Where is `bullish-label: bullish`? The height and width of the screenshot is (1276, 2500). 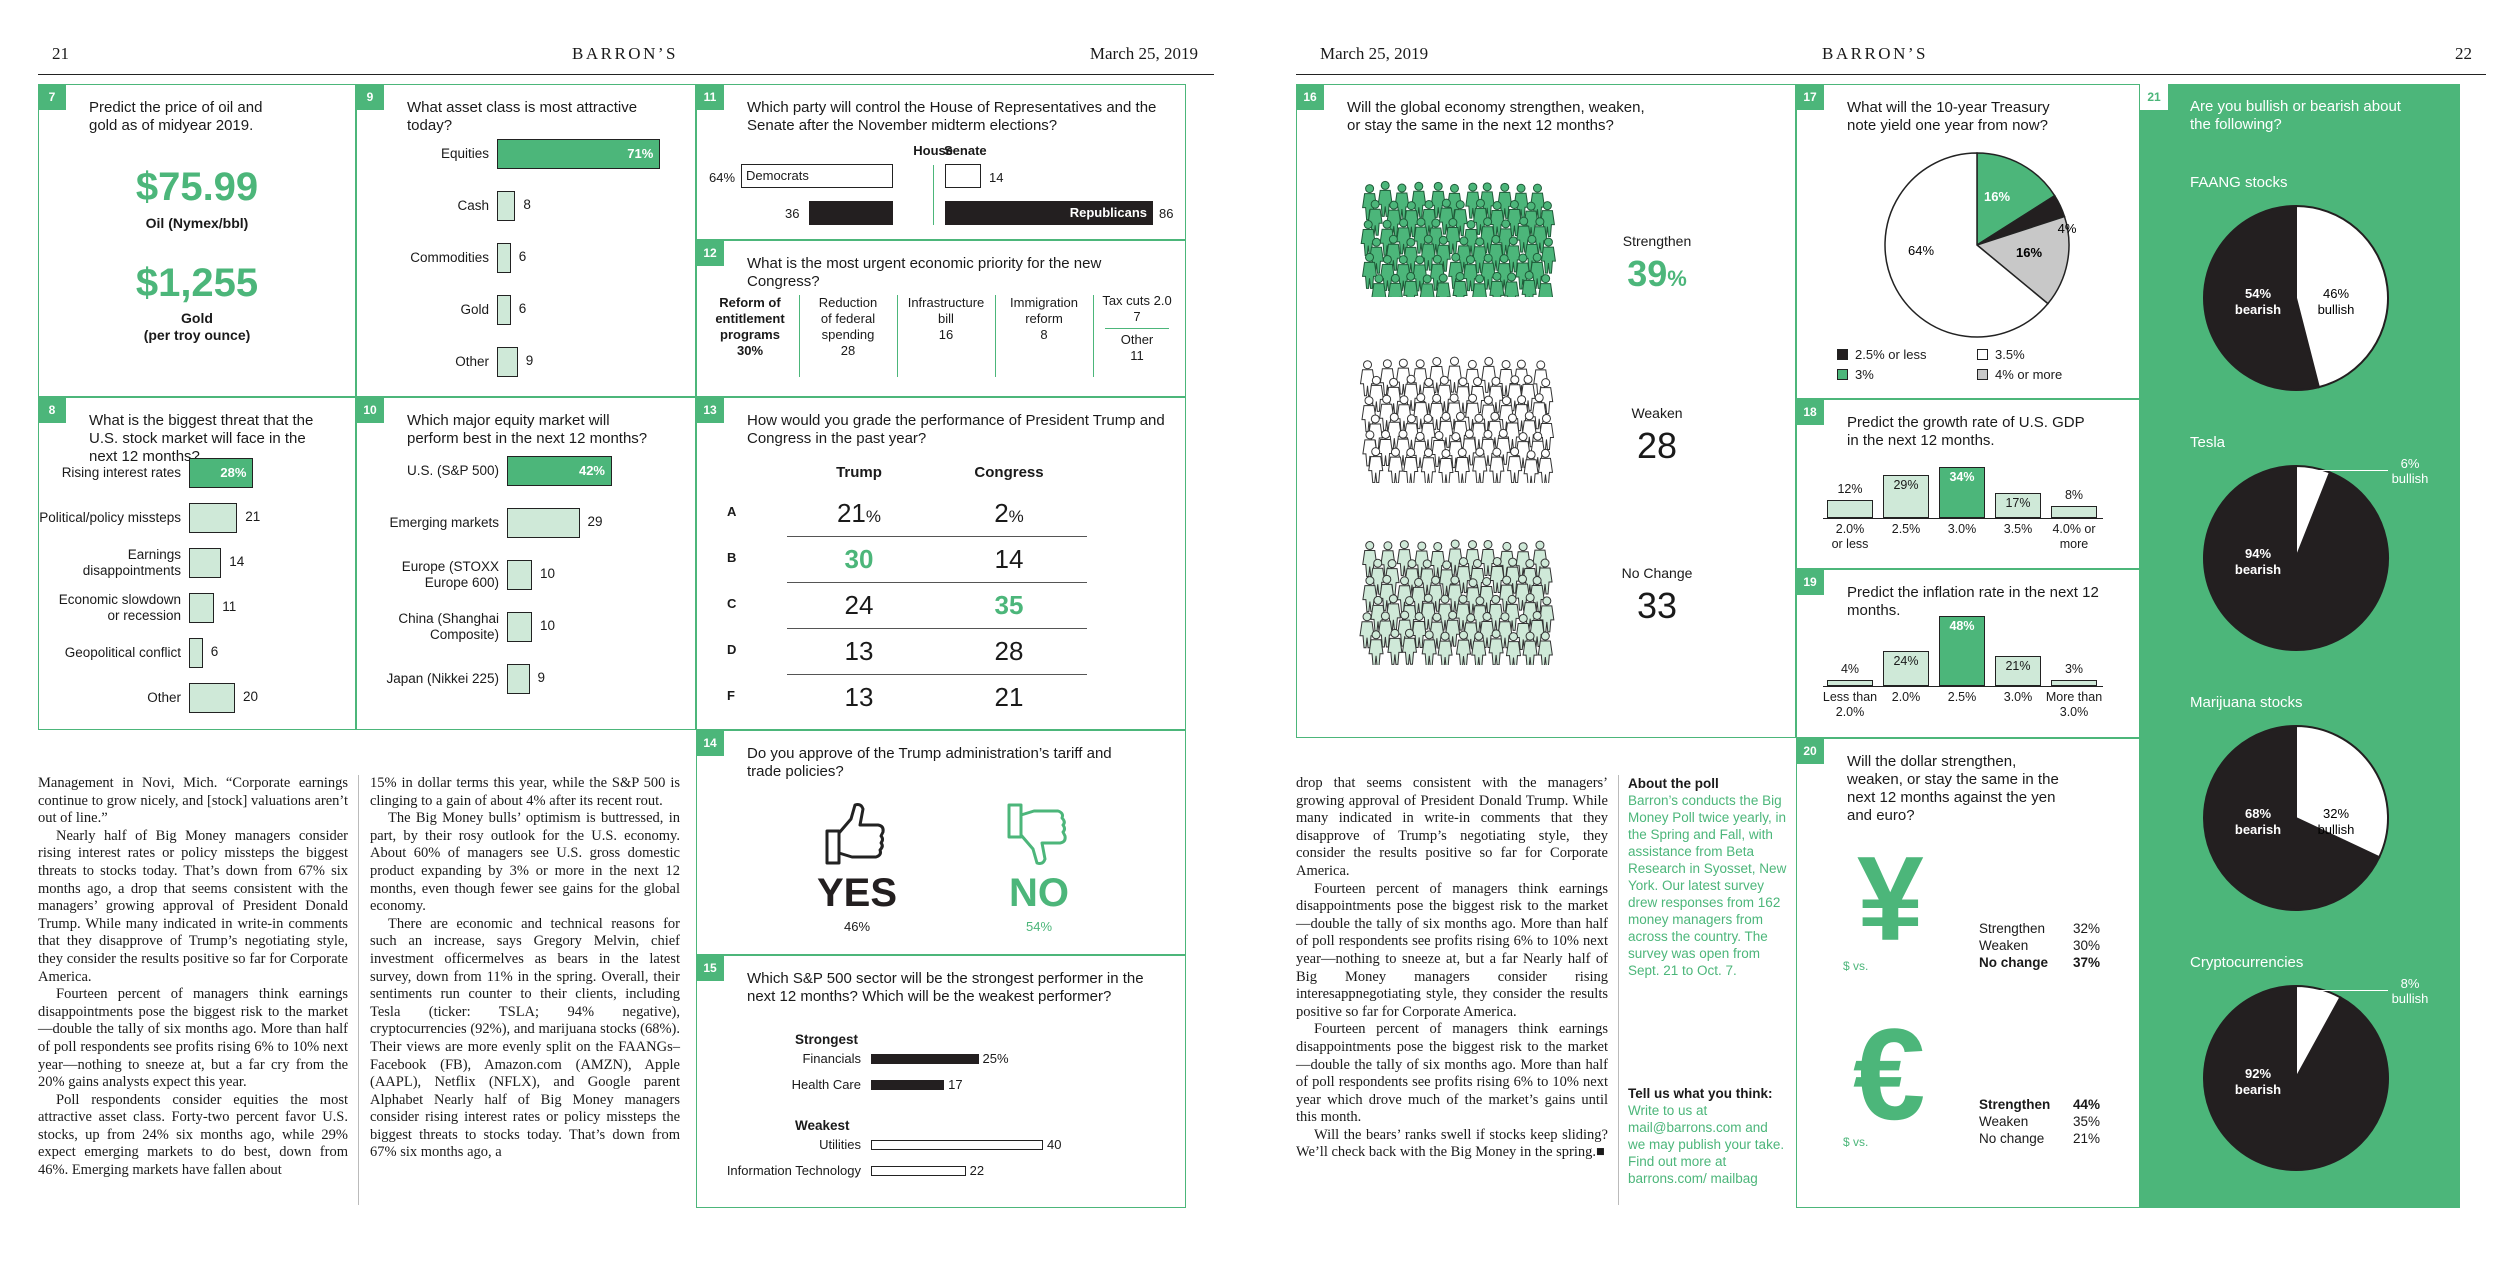
bullish-label: bullish is located at coordinates (2410, 478).